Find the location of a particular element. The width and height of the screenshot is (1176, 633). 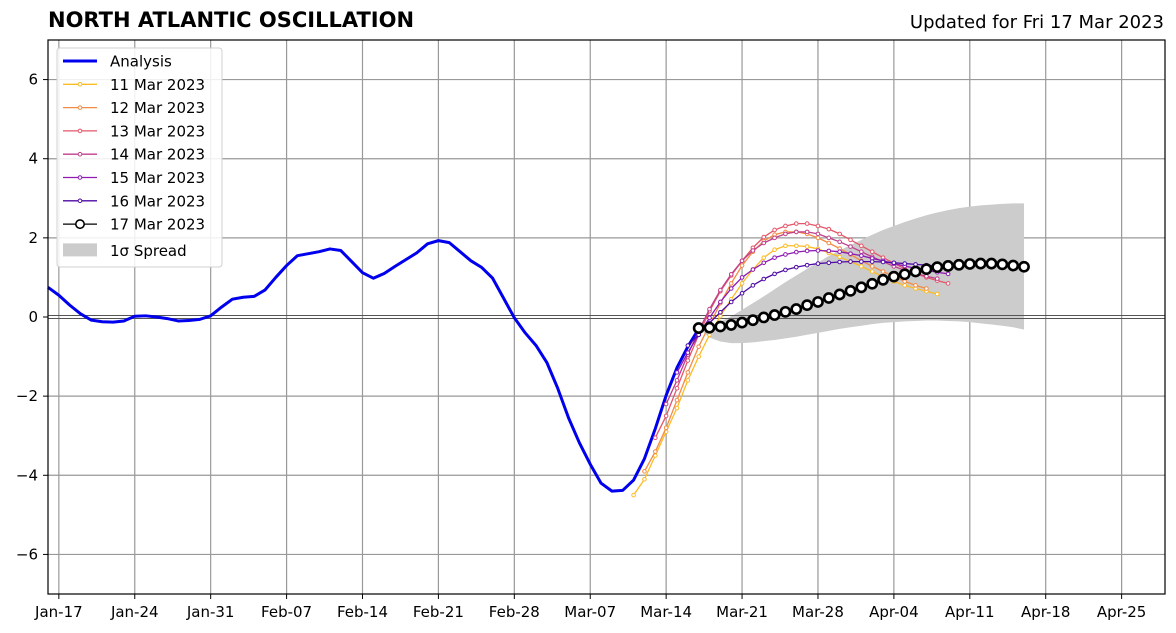

x-tick-label: Mar-28 is located at coordinates (818, 612).